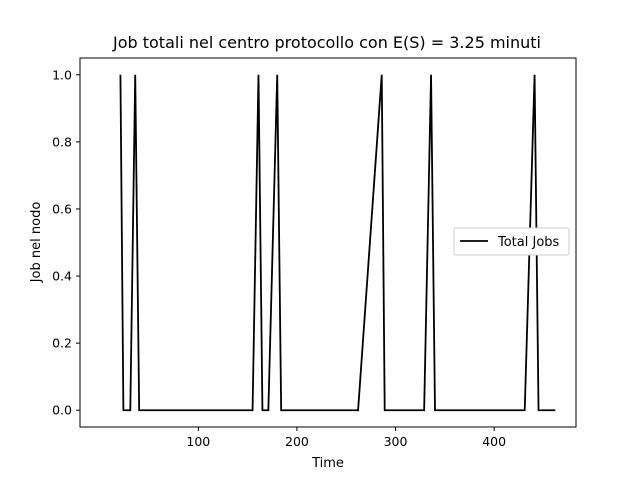 This screenshot has height=480, width=640. What do you see at coordinates (62, 208) in the screenshot?
I see `y-tick-label-3: 0.6` at bounding box center [62, 208].